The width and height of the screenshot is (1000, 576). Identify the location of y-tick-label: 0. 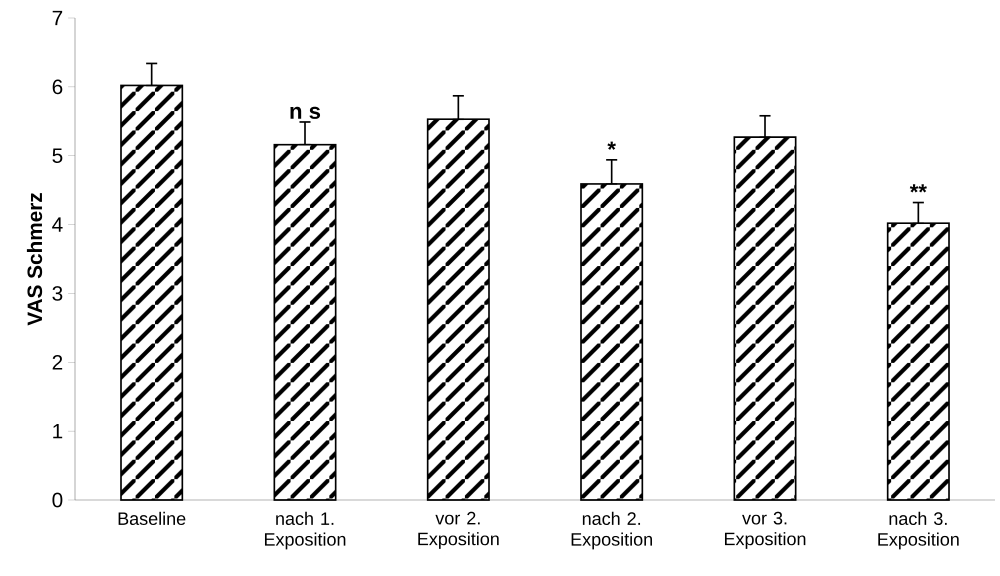
(57, 500).